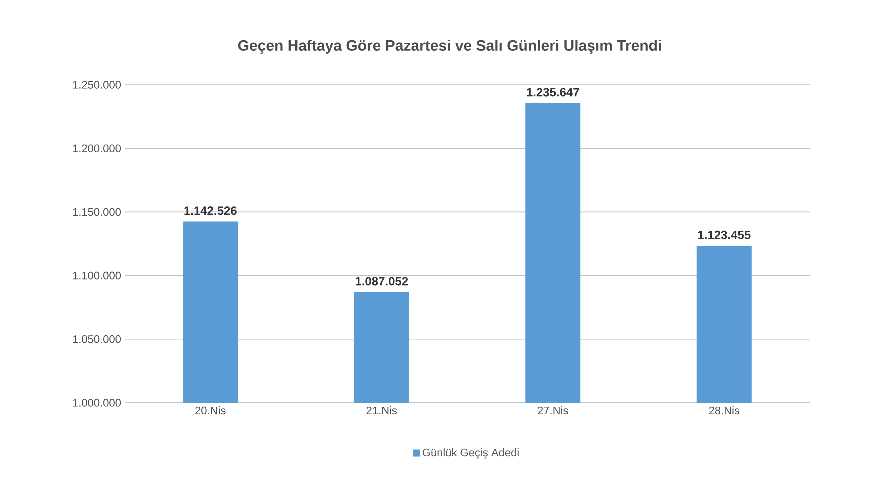 Image resolution: width=880 pixels, height=490 pixels. I want to click on y-tick-label: 1.200.000, so click(97, 148).